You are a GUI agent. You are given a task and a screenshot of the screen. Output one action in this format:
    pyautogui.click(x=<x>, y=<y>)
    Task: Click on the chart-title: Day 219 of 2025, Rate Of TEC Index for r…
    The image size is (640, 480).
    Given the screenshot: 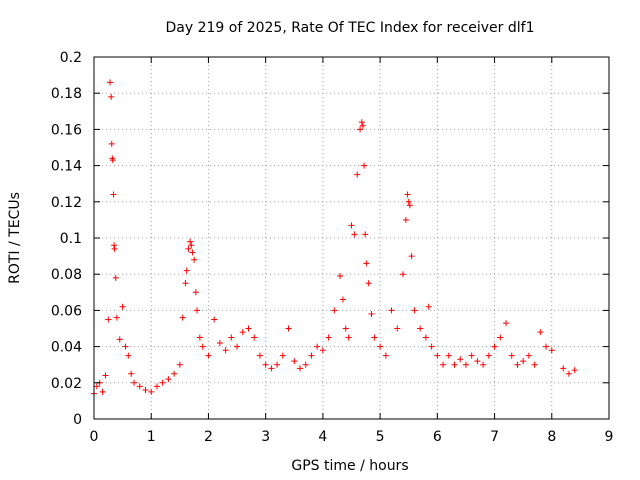 What is the action you would take?
    pyautogui.click(x=350, y=28)
    